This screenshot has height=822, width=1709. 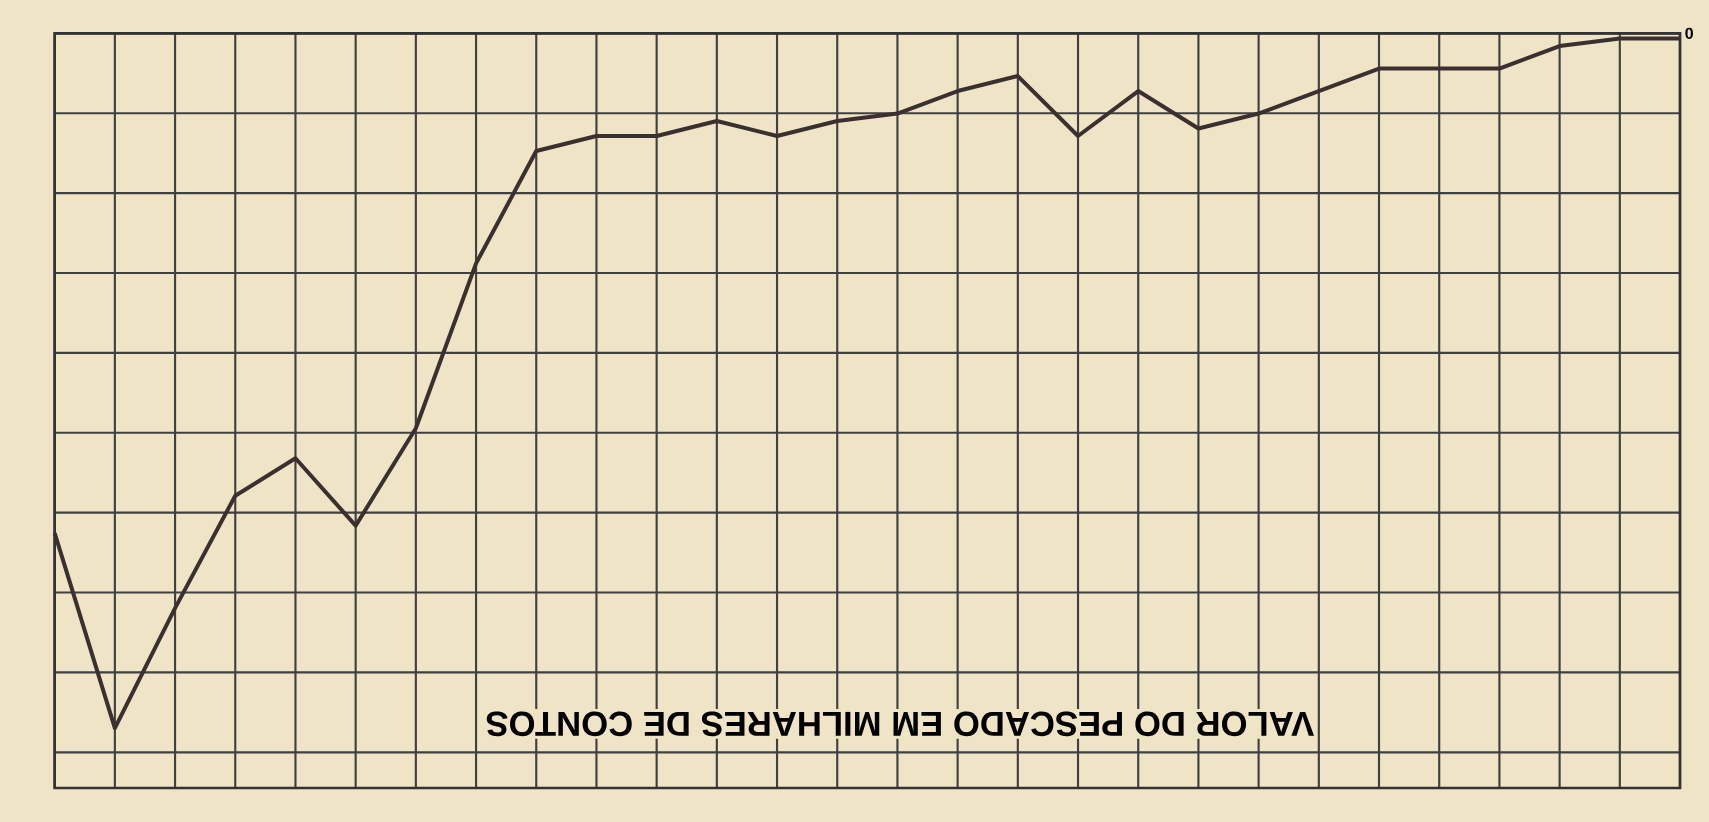 I want to click on text: 0, so click(x=1689, y=33).